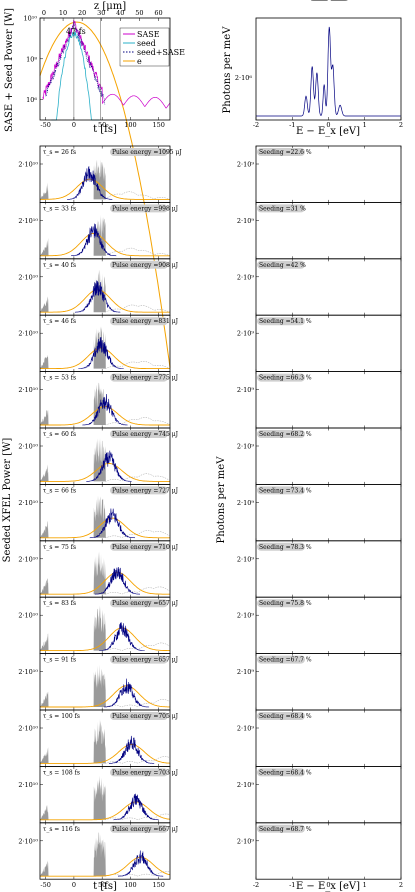 This screenshot has height=892, width=415. What do you see at coordinates (147, 152) in the screenshot?
I see `pulse-energy-label: Pulse energy =1095 μJ` at bounding box center [147, 152].